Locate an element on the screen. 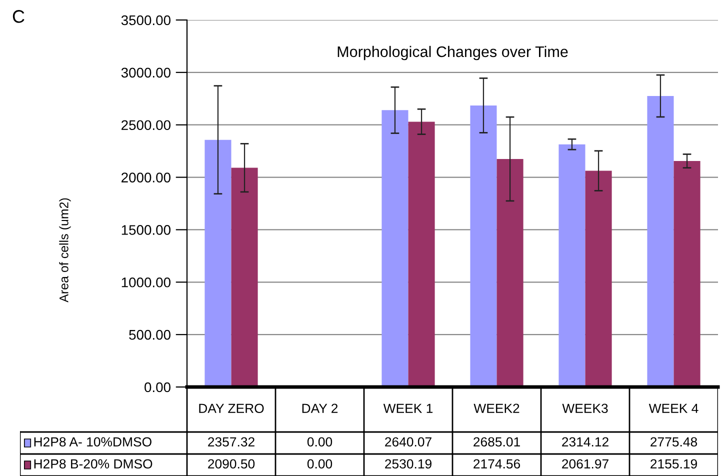 This screenshot has height=476, width=721. x-tick-label: DAY 2 is located at coordinates (320, 408).